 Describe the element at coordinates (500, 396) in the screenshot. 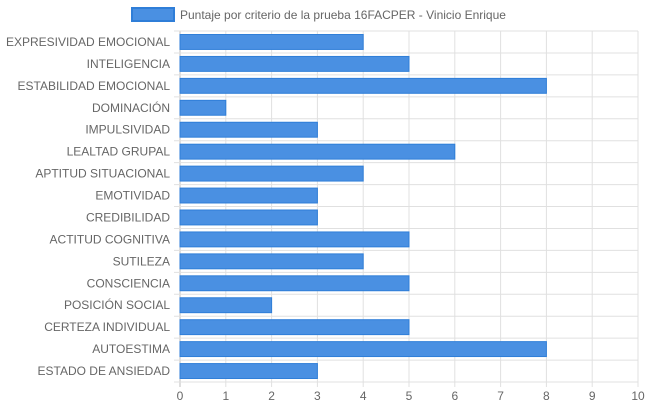

I see `x-tick-label: 7` at that location.